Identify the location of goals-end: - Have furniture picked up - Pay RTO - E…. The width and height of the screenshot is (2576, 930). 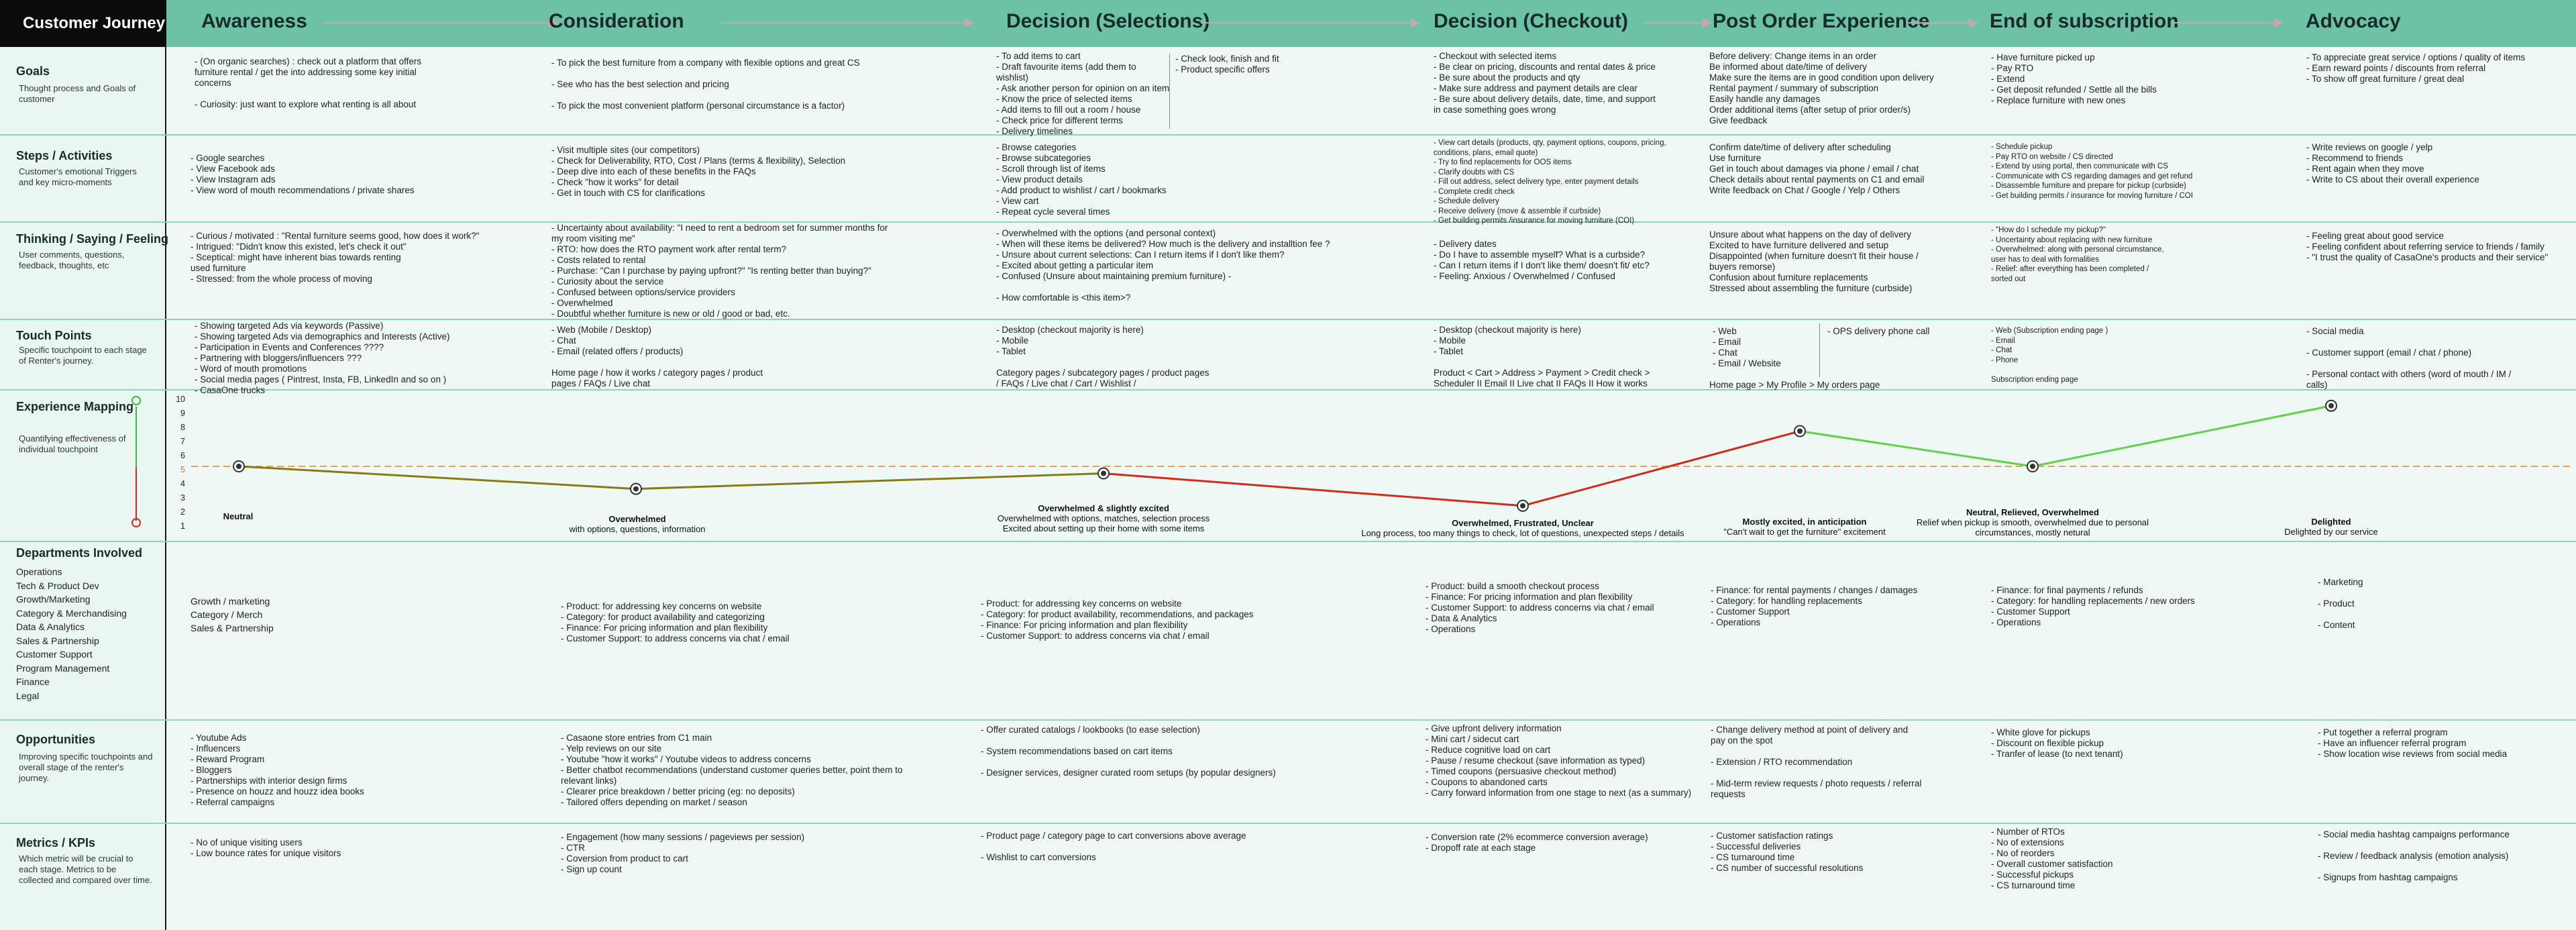
(2074, 78).